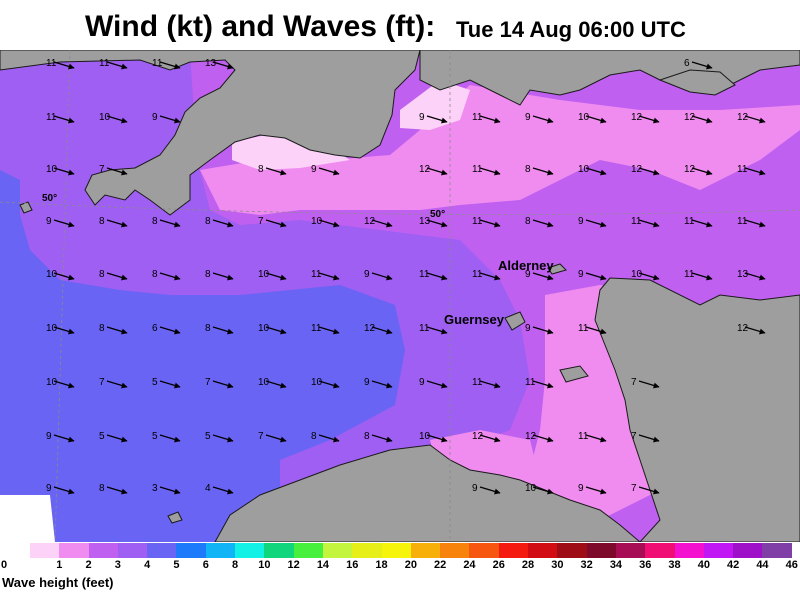 This screenshot has height=600, width=800. I want to click on land-normandy, so click(697, 409).